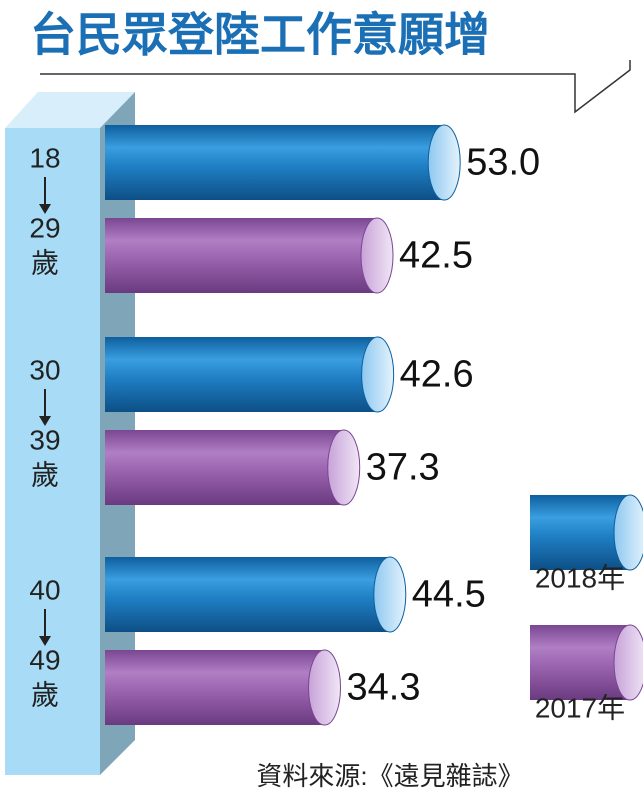 The width and height of the screenshot is (643, 800). Describe the element at coordinates (449, 595) in the screenshot. I see `value-label: 44.5` at that location.